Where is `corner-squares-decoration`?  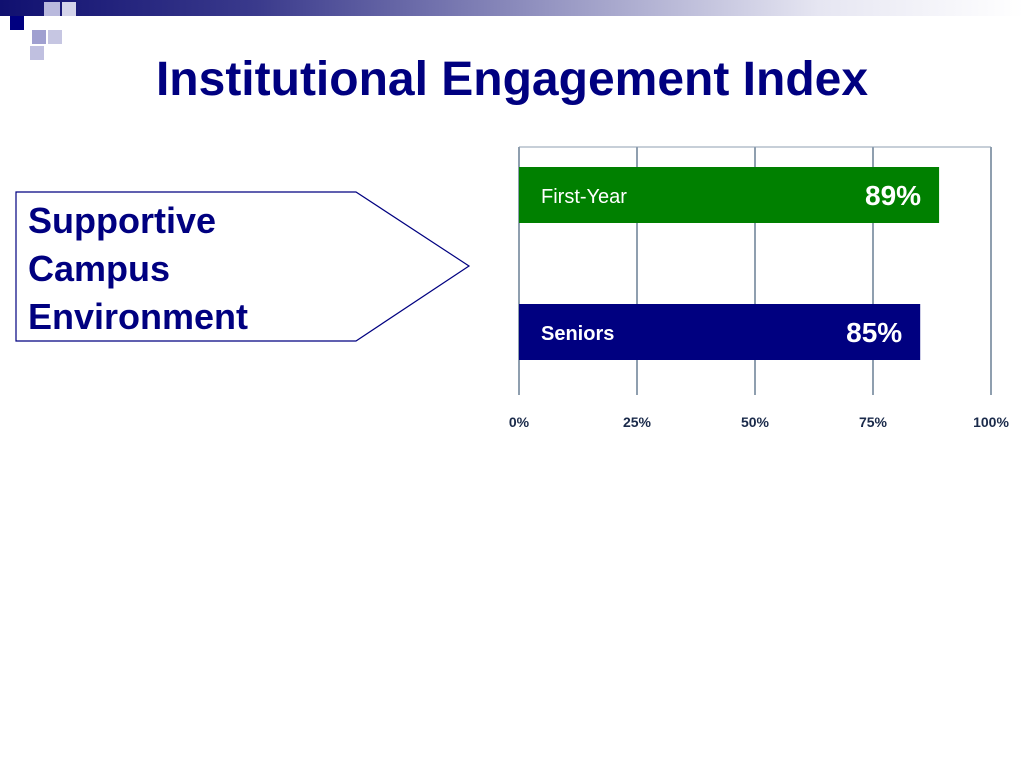
corner-squares-decoration is located at coordinates (40, 32).